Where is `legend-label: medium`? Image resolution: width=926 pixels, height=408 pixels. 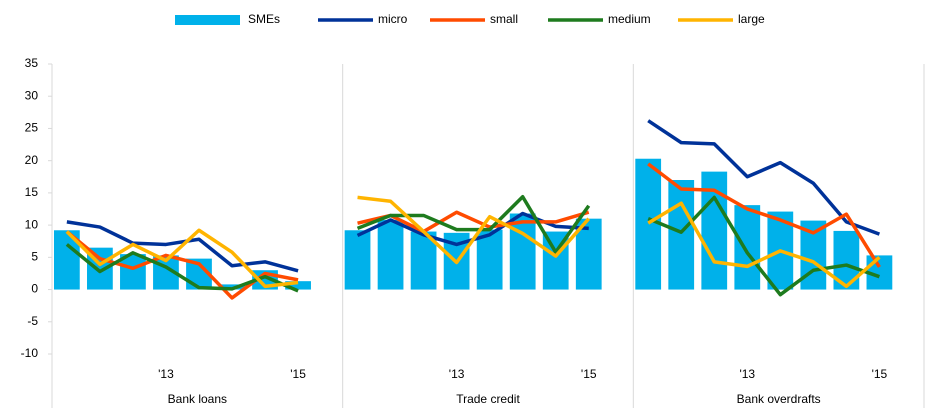 legend-label: medium is located at coordinates (629, 19).